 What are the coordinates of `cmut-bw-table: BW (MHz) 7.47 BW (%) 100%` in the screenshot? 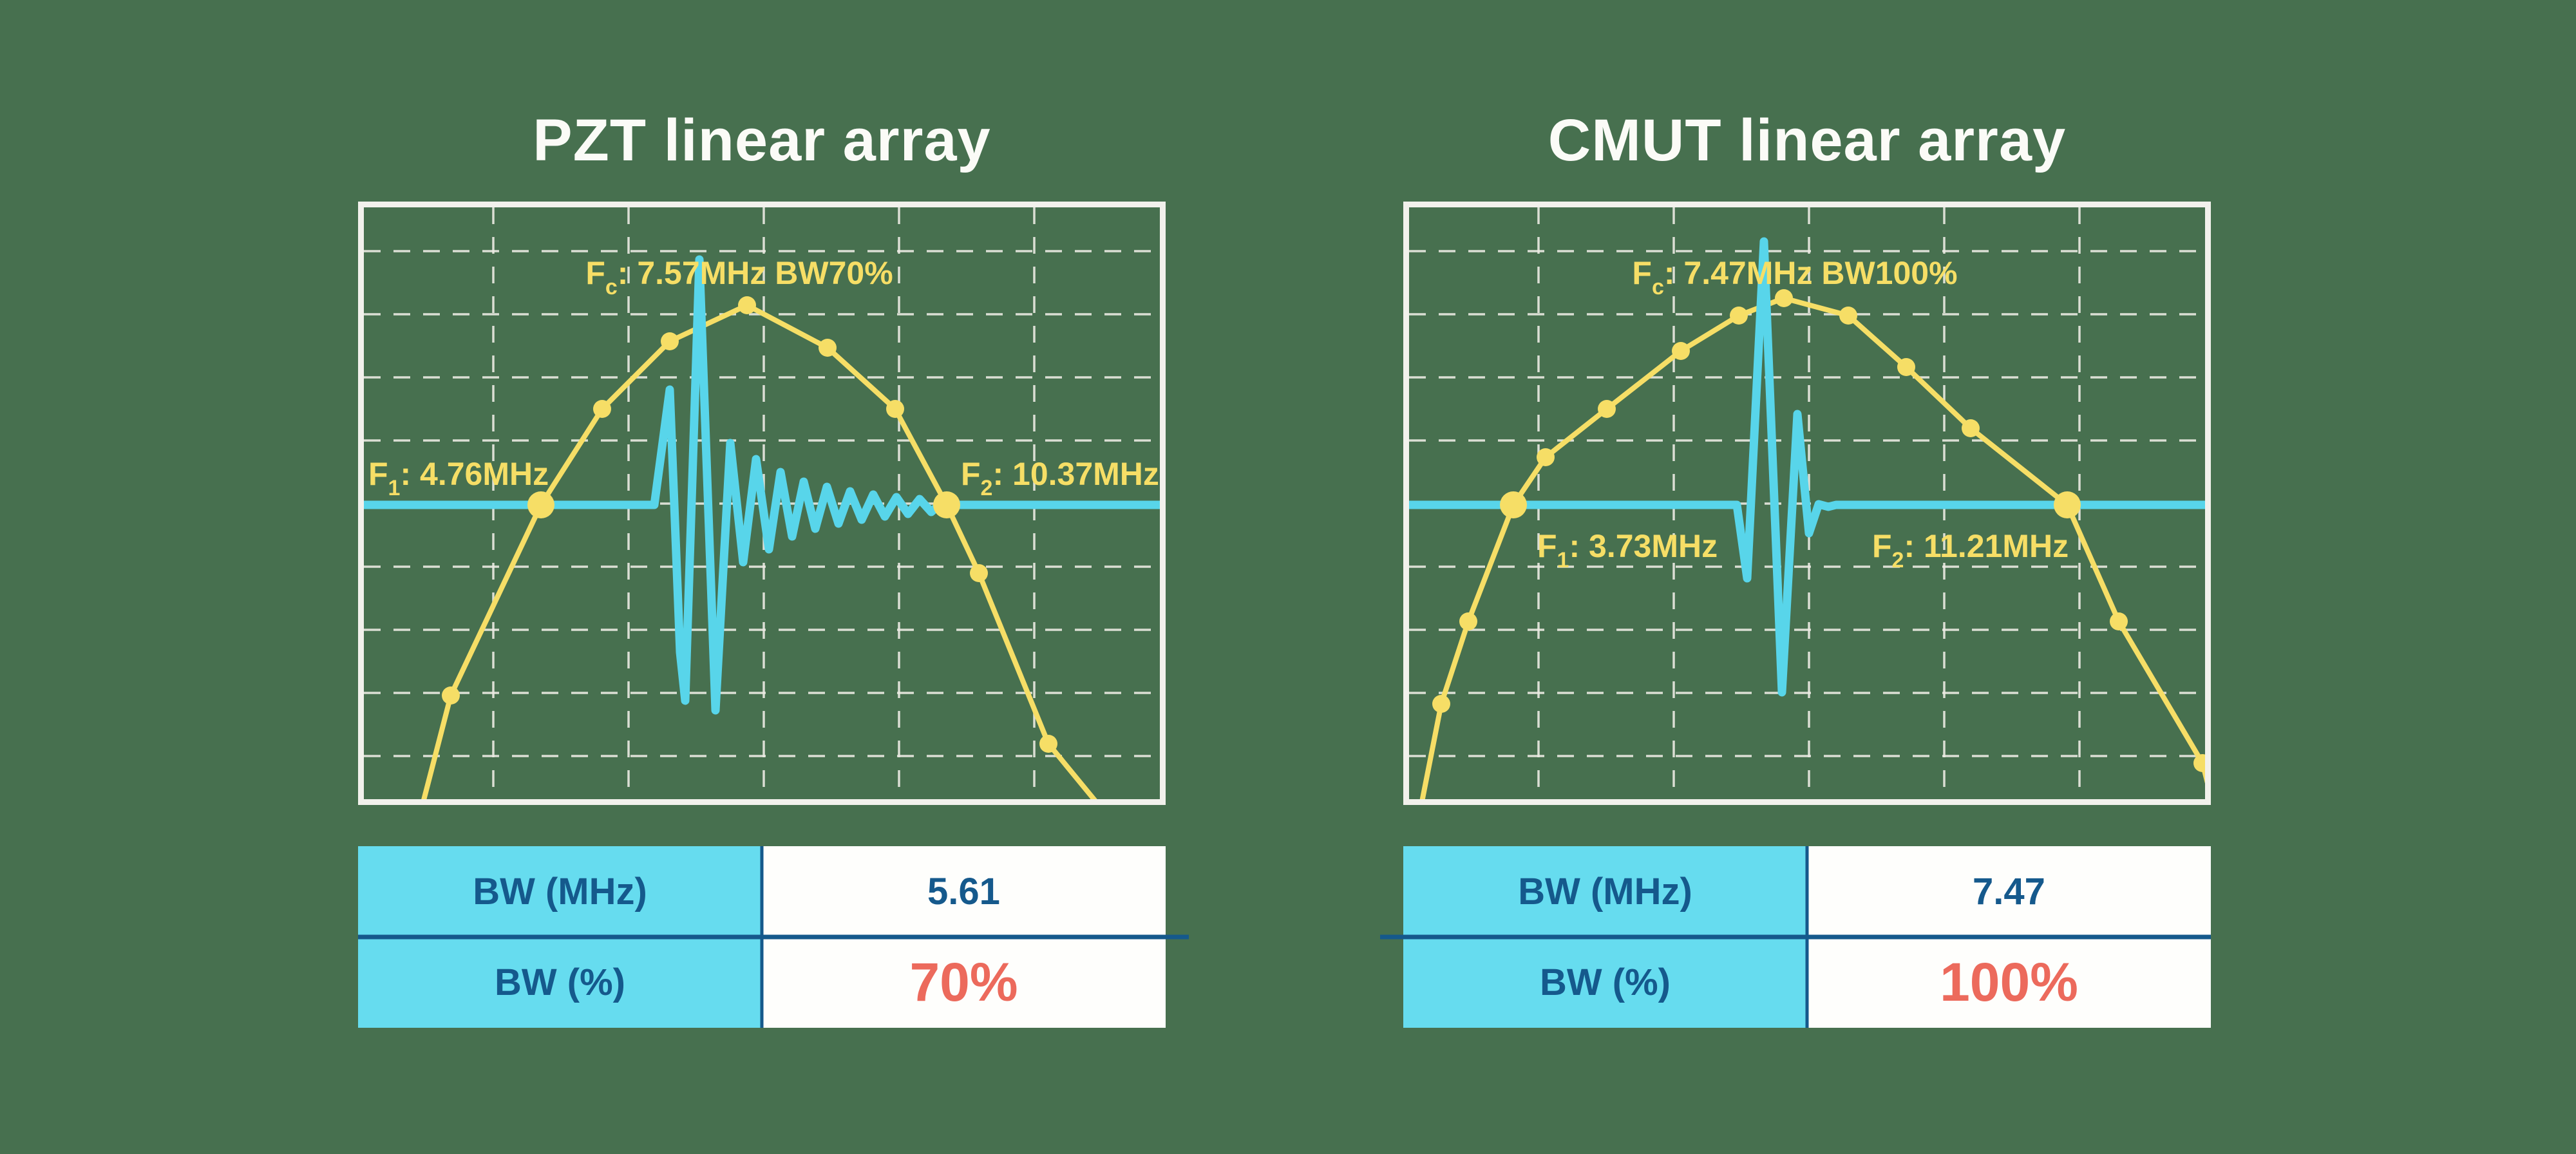 It's located at (1795, 937).